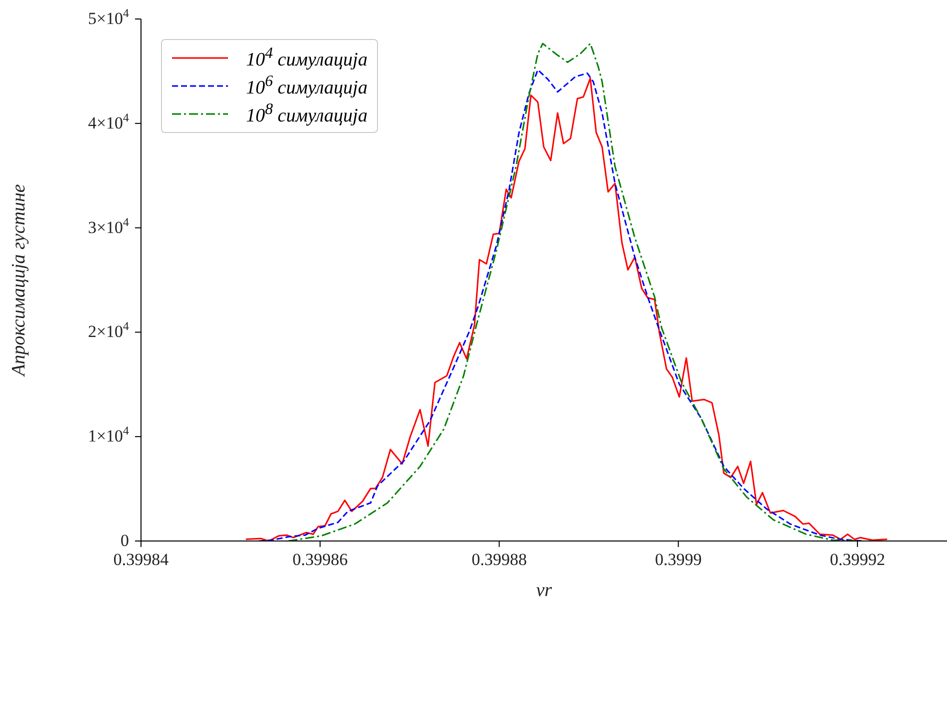 Image resolution: width=947 pixels, height=704 pixels. Describe the element at coordinates (124, 540) in the screenshot. I see `y-tick-label: 0` at that location.